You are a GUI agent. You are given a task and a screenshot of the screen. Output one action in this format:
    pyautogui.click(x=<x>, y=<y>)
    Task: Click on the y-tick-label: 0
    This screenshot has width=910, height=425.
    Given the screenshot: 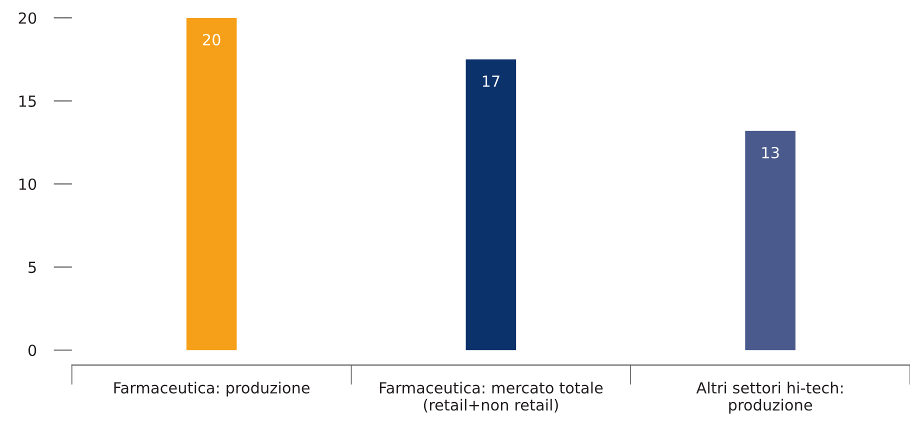 What is the action you would take?
    pyautogui.click(x=32, y=350)
    